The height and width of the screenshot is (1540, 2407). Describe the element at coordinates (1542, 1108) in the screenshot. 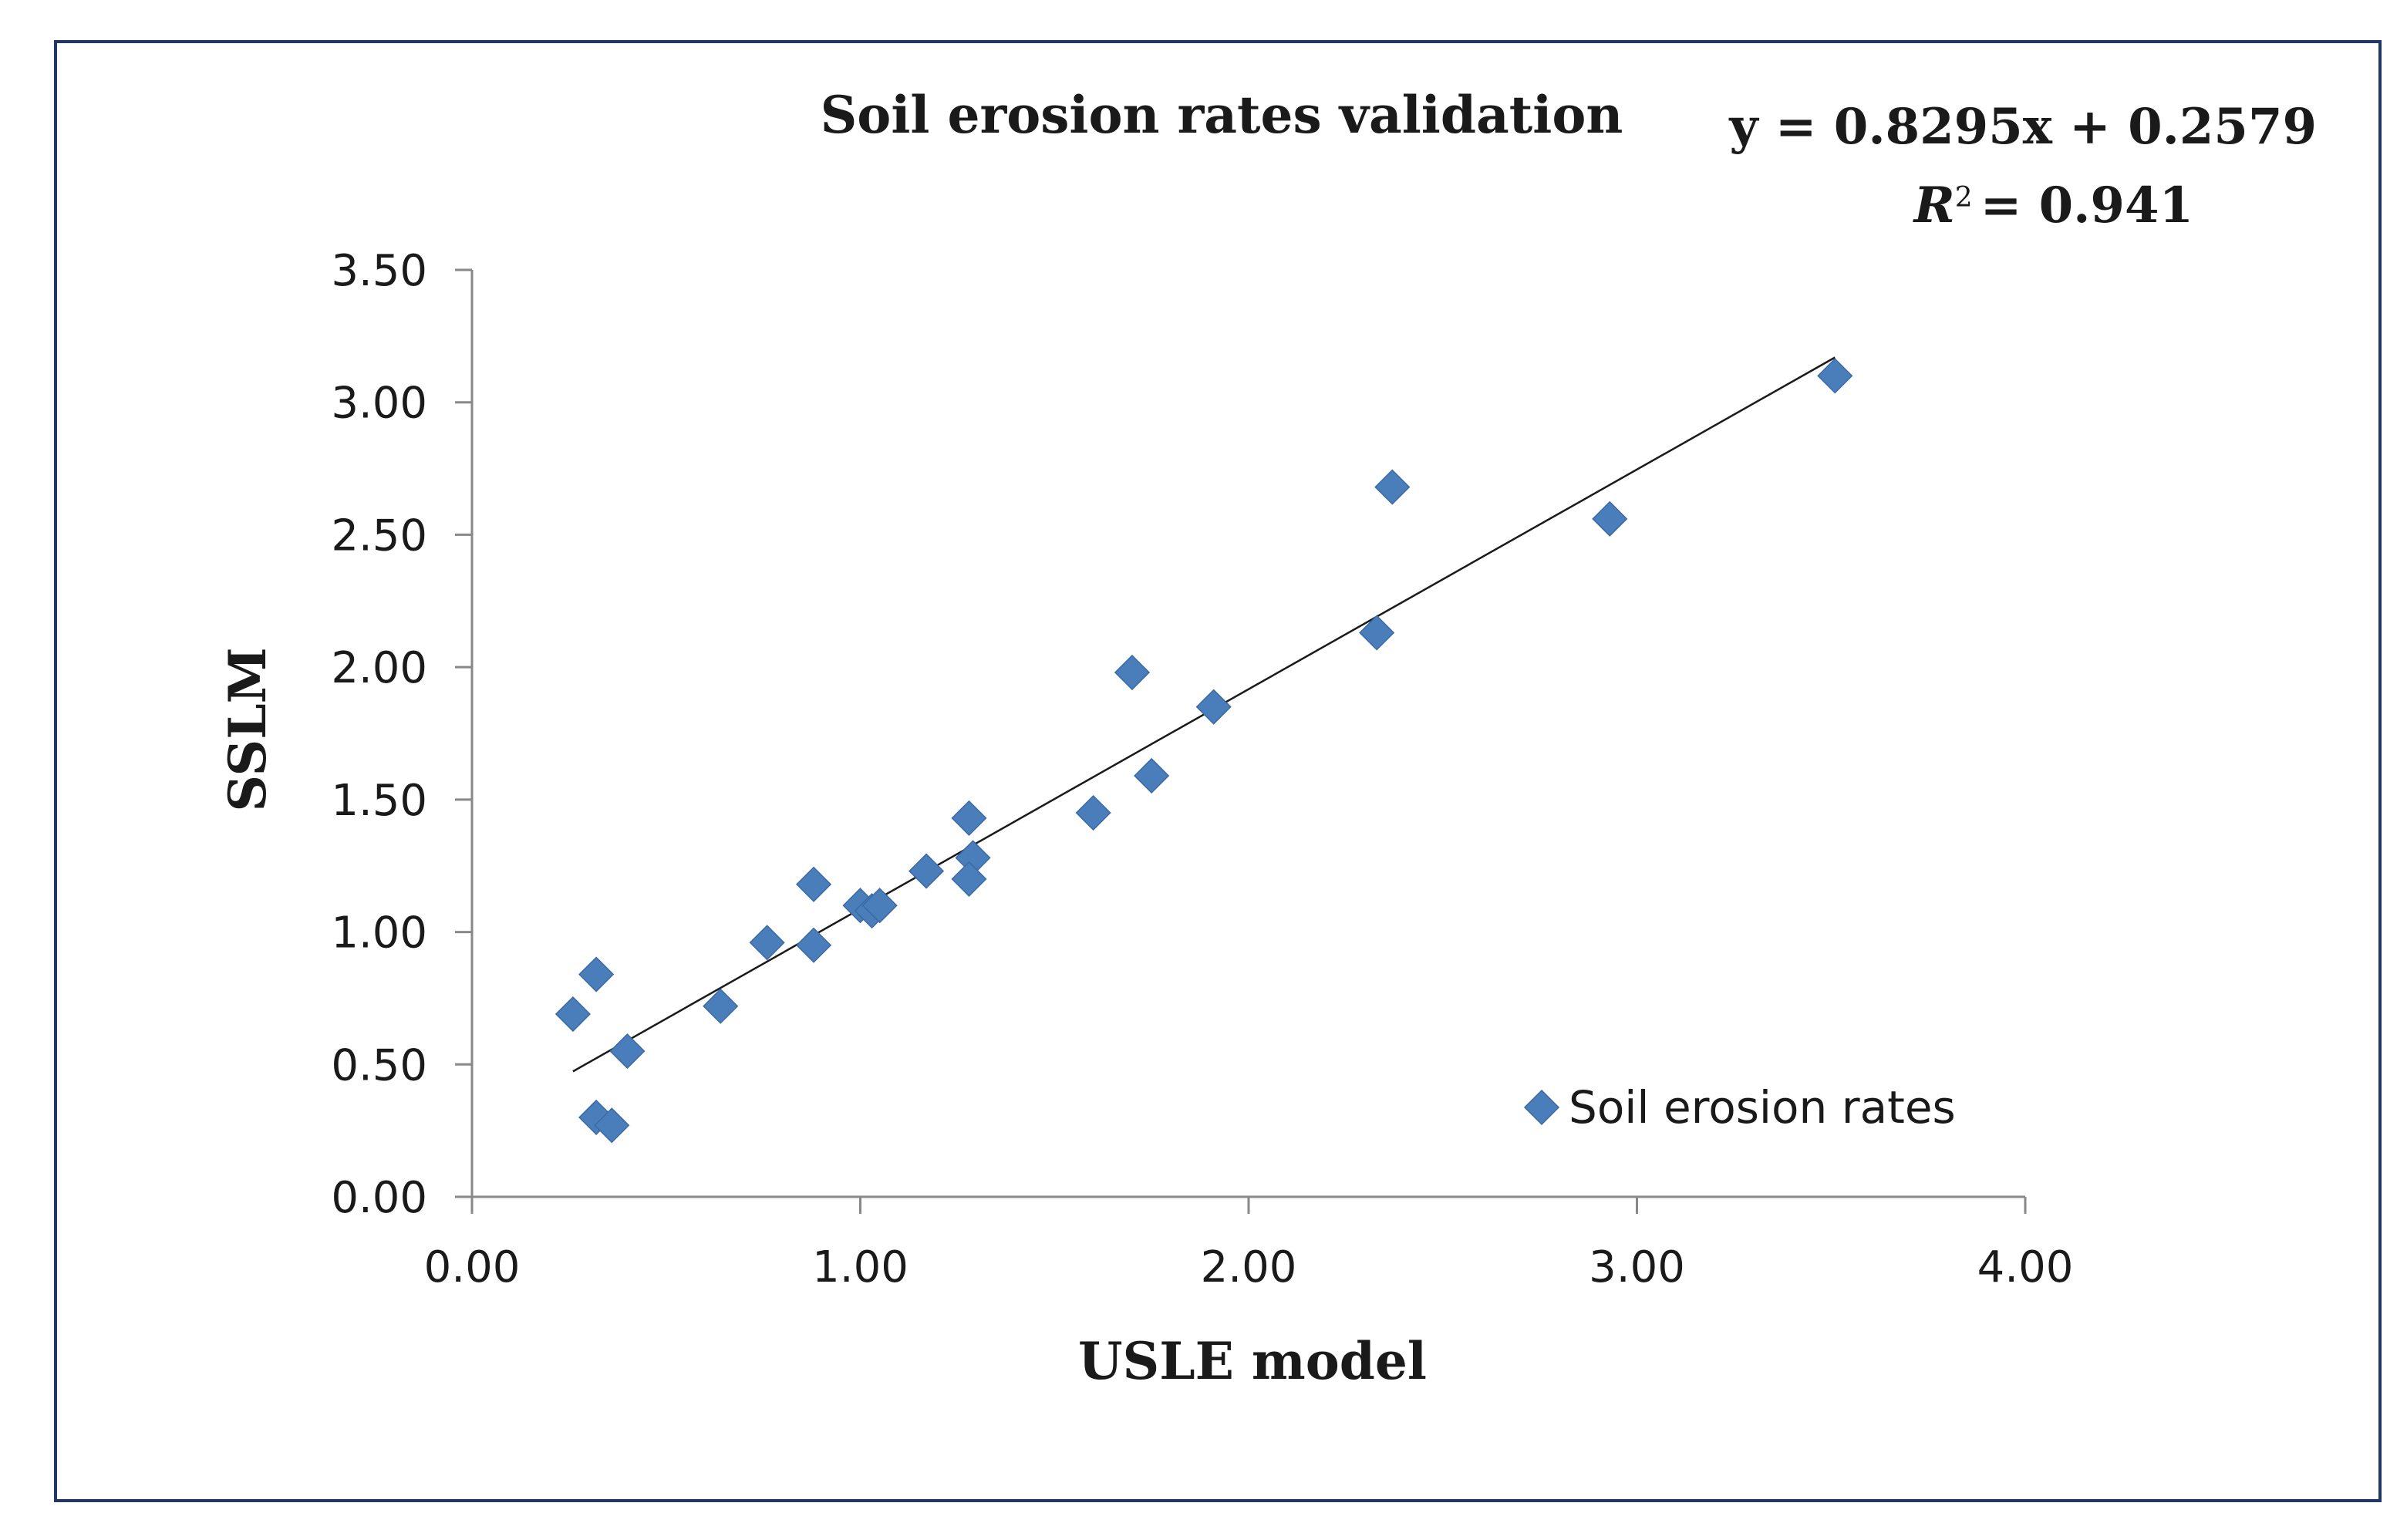

I see `legend-marker-diamond-icon` at that location.